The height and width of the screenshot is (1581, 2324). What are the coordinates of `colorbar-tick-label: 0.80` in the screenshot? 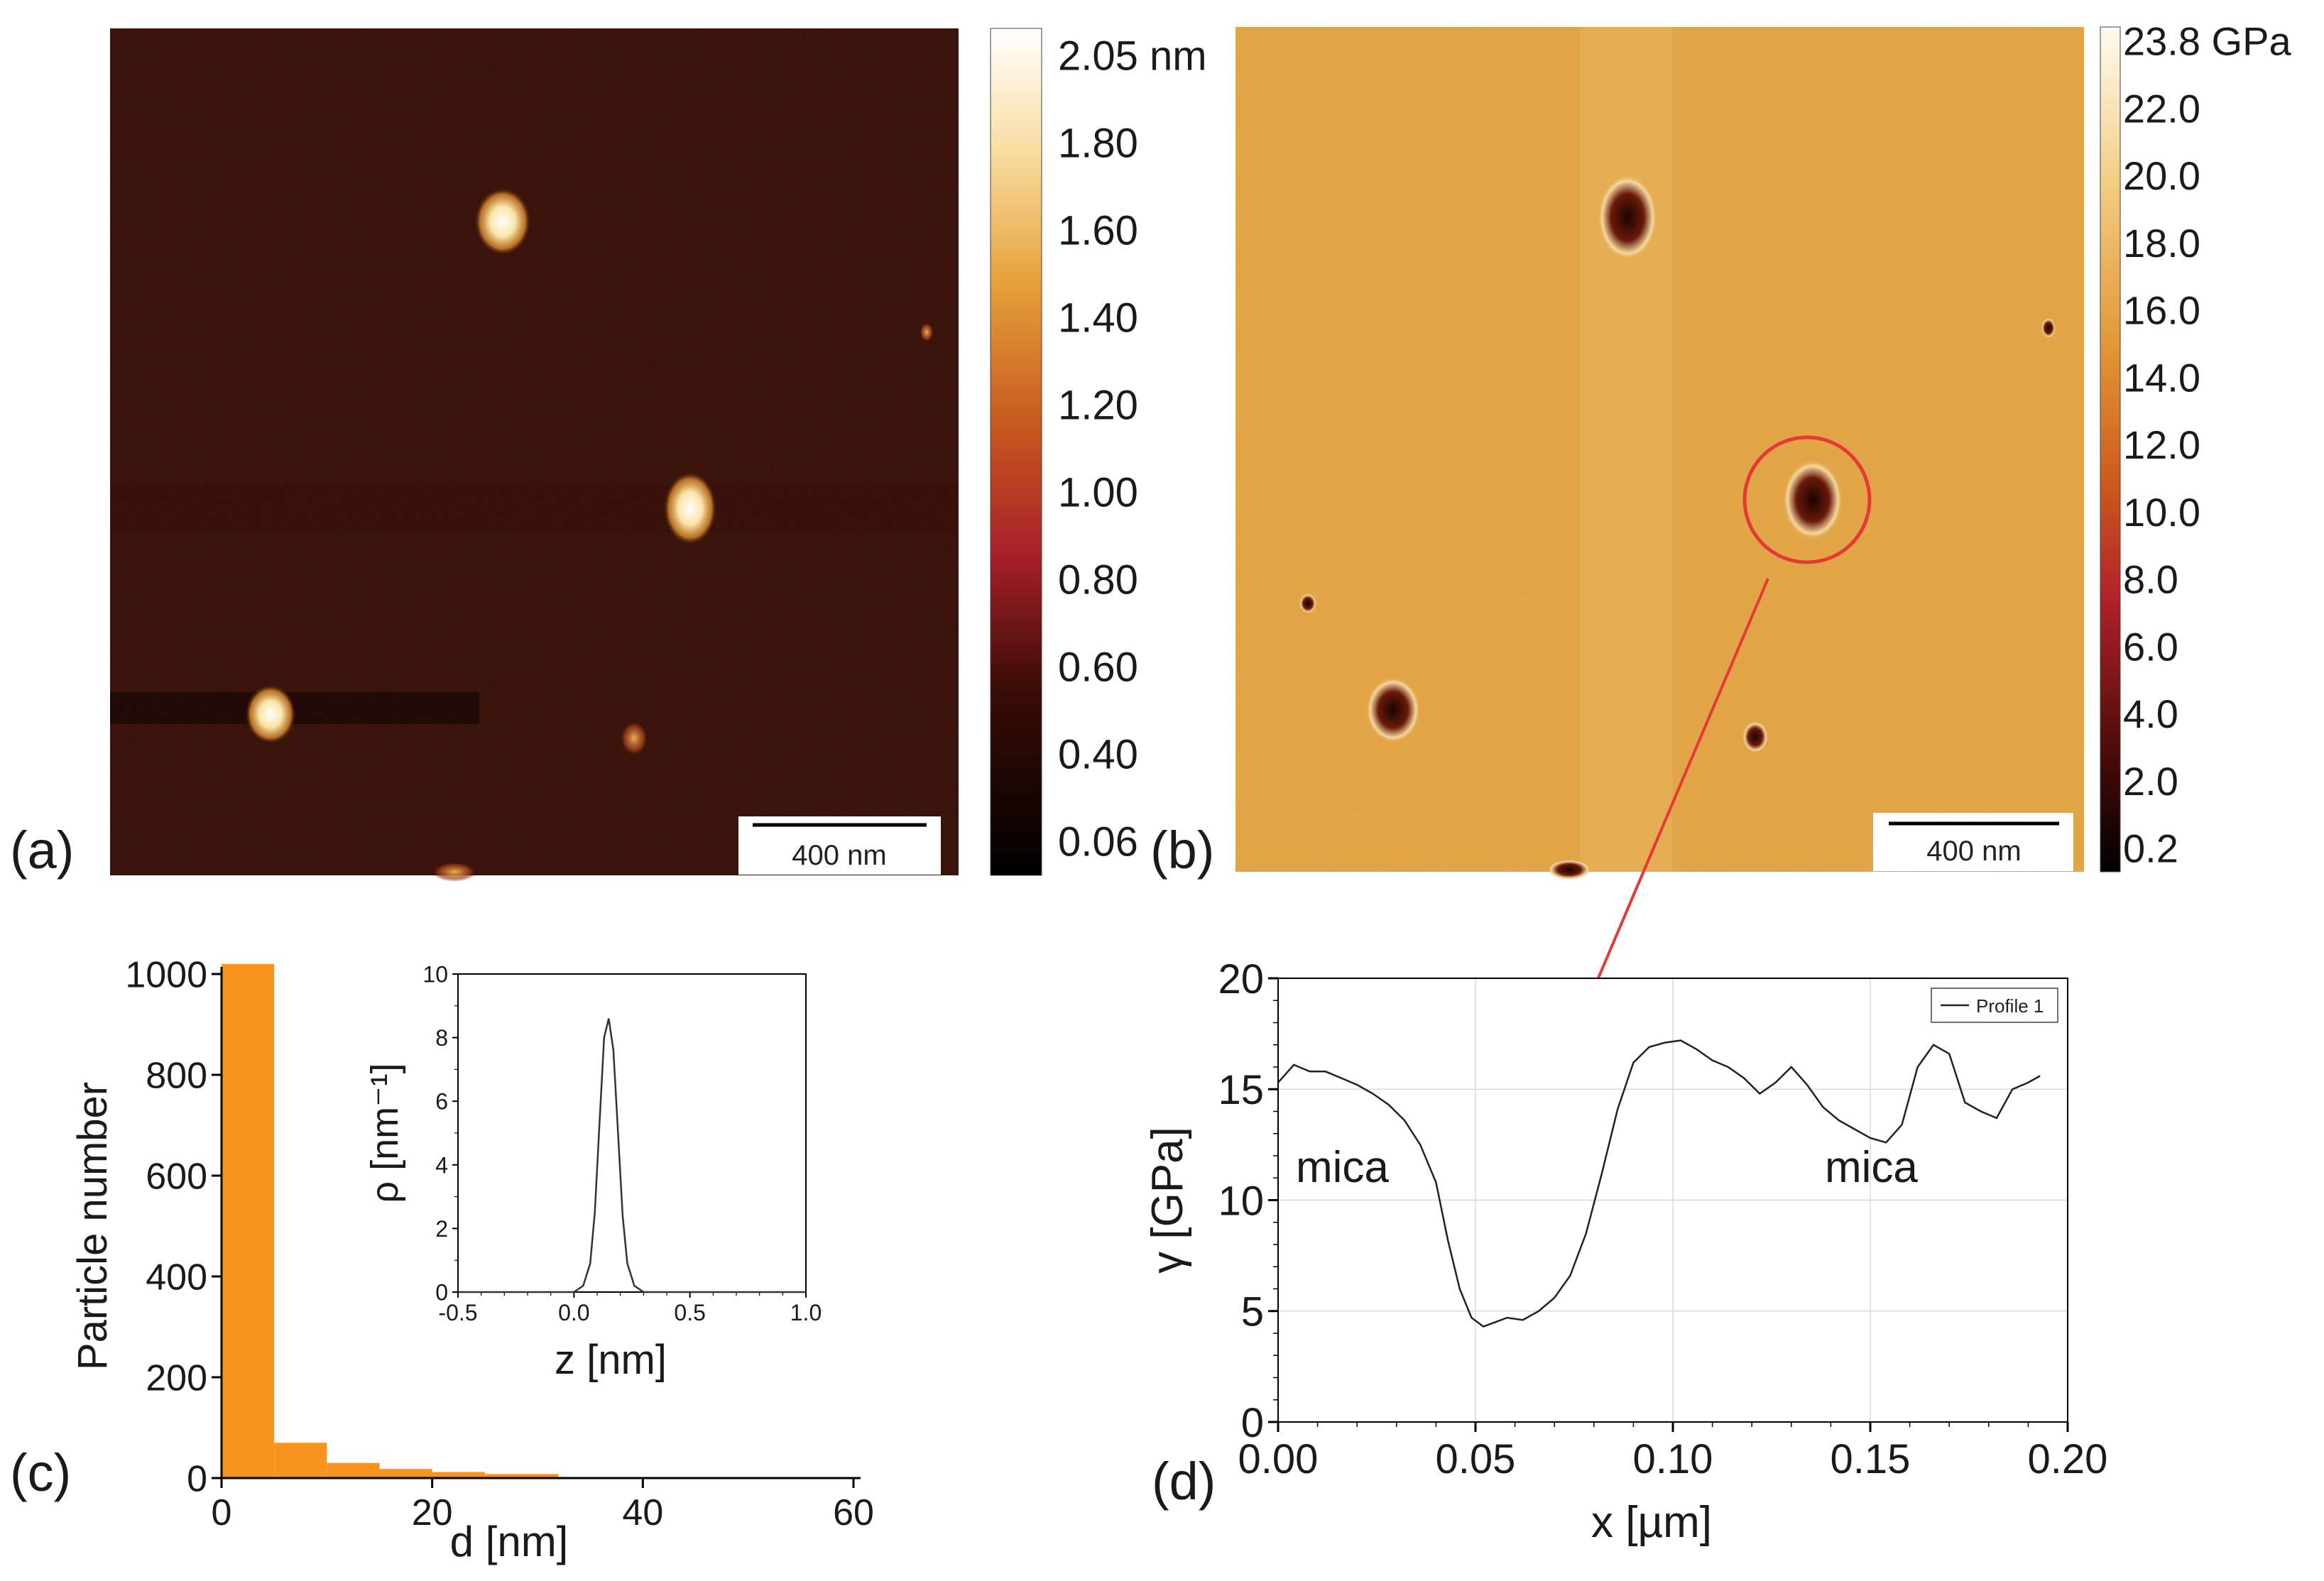 It's located at (1098, 580).